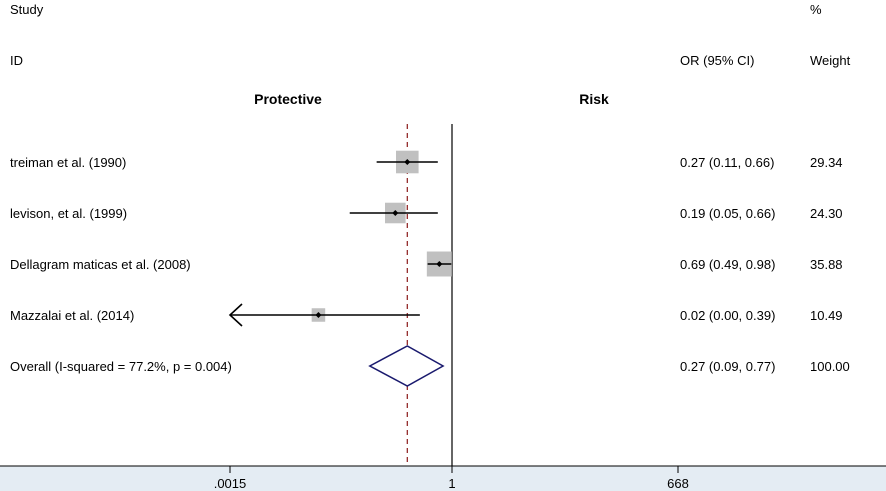 This screenshot has height=491, width=886. Describe the element at coordinates (288, 99) in the screenshot. I see `direction-label-protective: Protective` at that location.